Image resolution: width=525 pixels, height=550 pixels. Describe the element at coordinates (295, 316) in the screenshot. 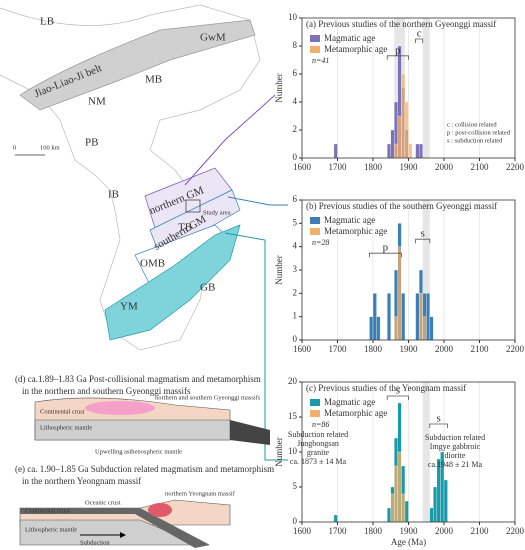

I see `y-tick-label: 1` at that location.